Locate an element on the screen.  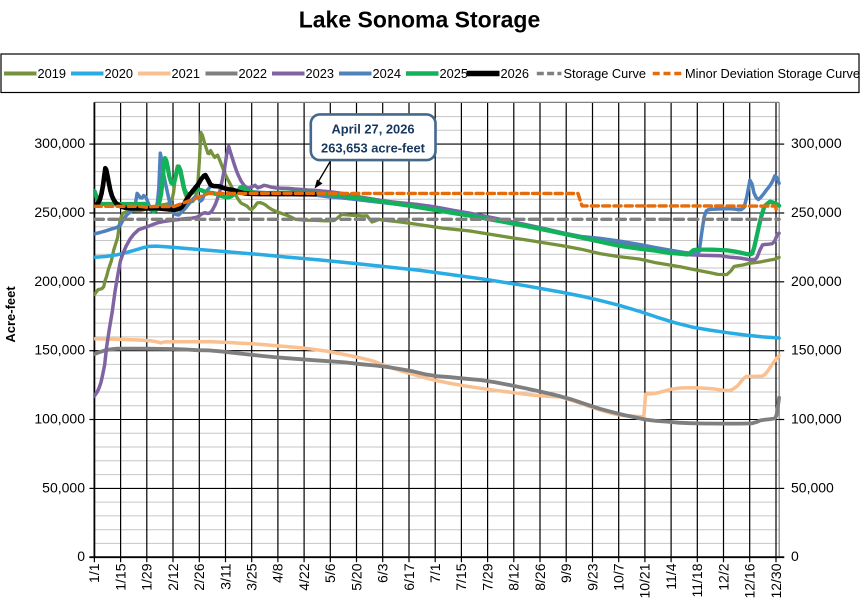
svg-text: Minor Deviation Storage Curve is located at coordinates (772, 73).